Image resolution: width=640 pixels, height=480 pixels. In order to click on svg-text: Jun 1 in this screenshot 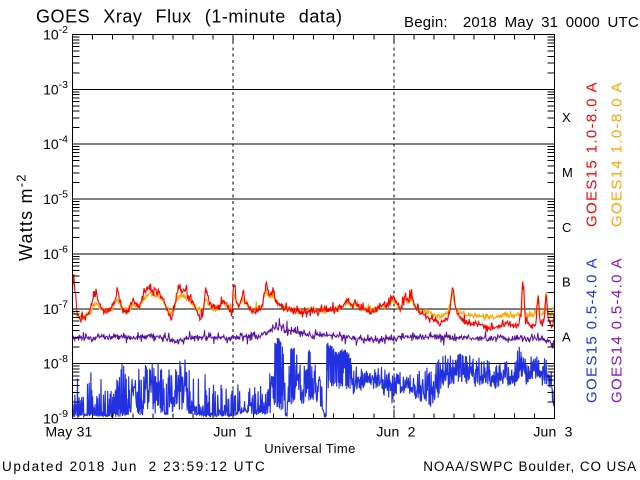, I will do `click(232, 432)`.